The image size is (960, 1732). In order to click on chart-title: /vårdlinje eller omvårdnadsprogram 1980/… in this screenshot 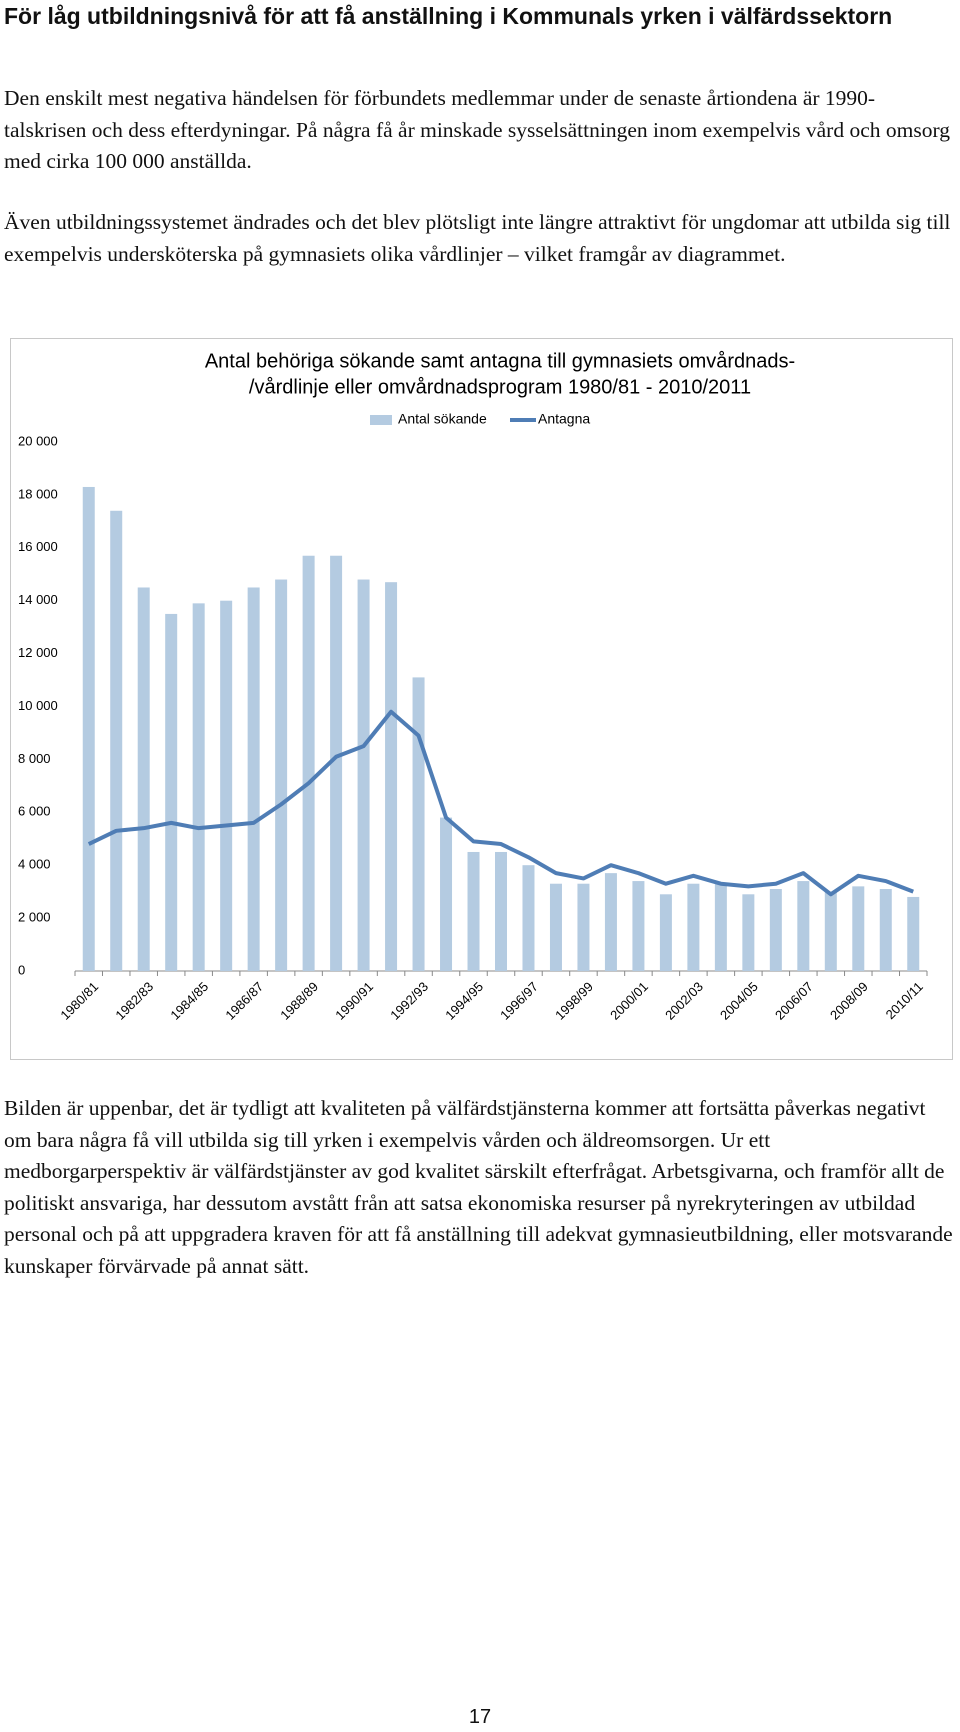, I will do `click(500, 387)`.